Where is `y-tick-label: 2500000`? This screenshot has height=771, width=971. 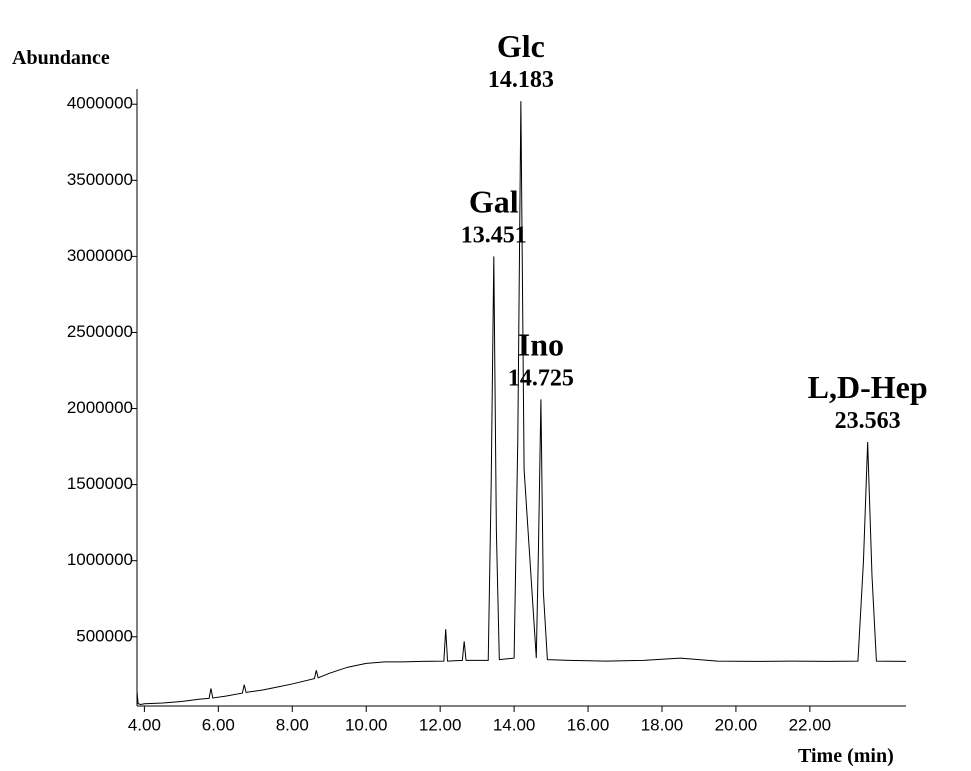 y-tick-label: 2500000 is located at coordinates (100, 331).